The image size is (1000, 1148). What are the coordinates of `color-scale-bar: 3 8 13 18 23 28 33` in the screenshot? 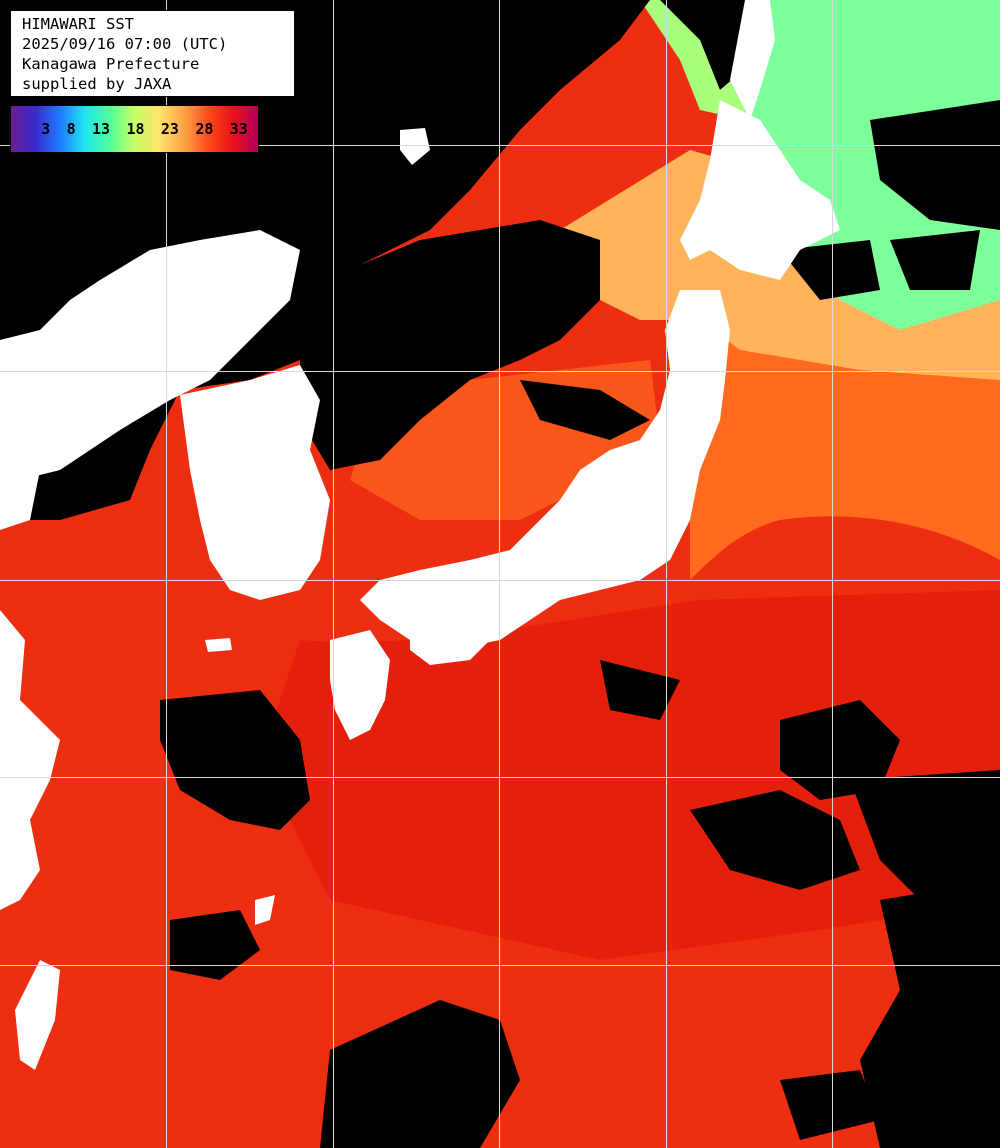 It's located at (134, 129).